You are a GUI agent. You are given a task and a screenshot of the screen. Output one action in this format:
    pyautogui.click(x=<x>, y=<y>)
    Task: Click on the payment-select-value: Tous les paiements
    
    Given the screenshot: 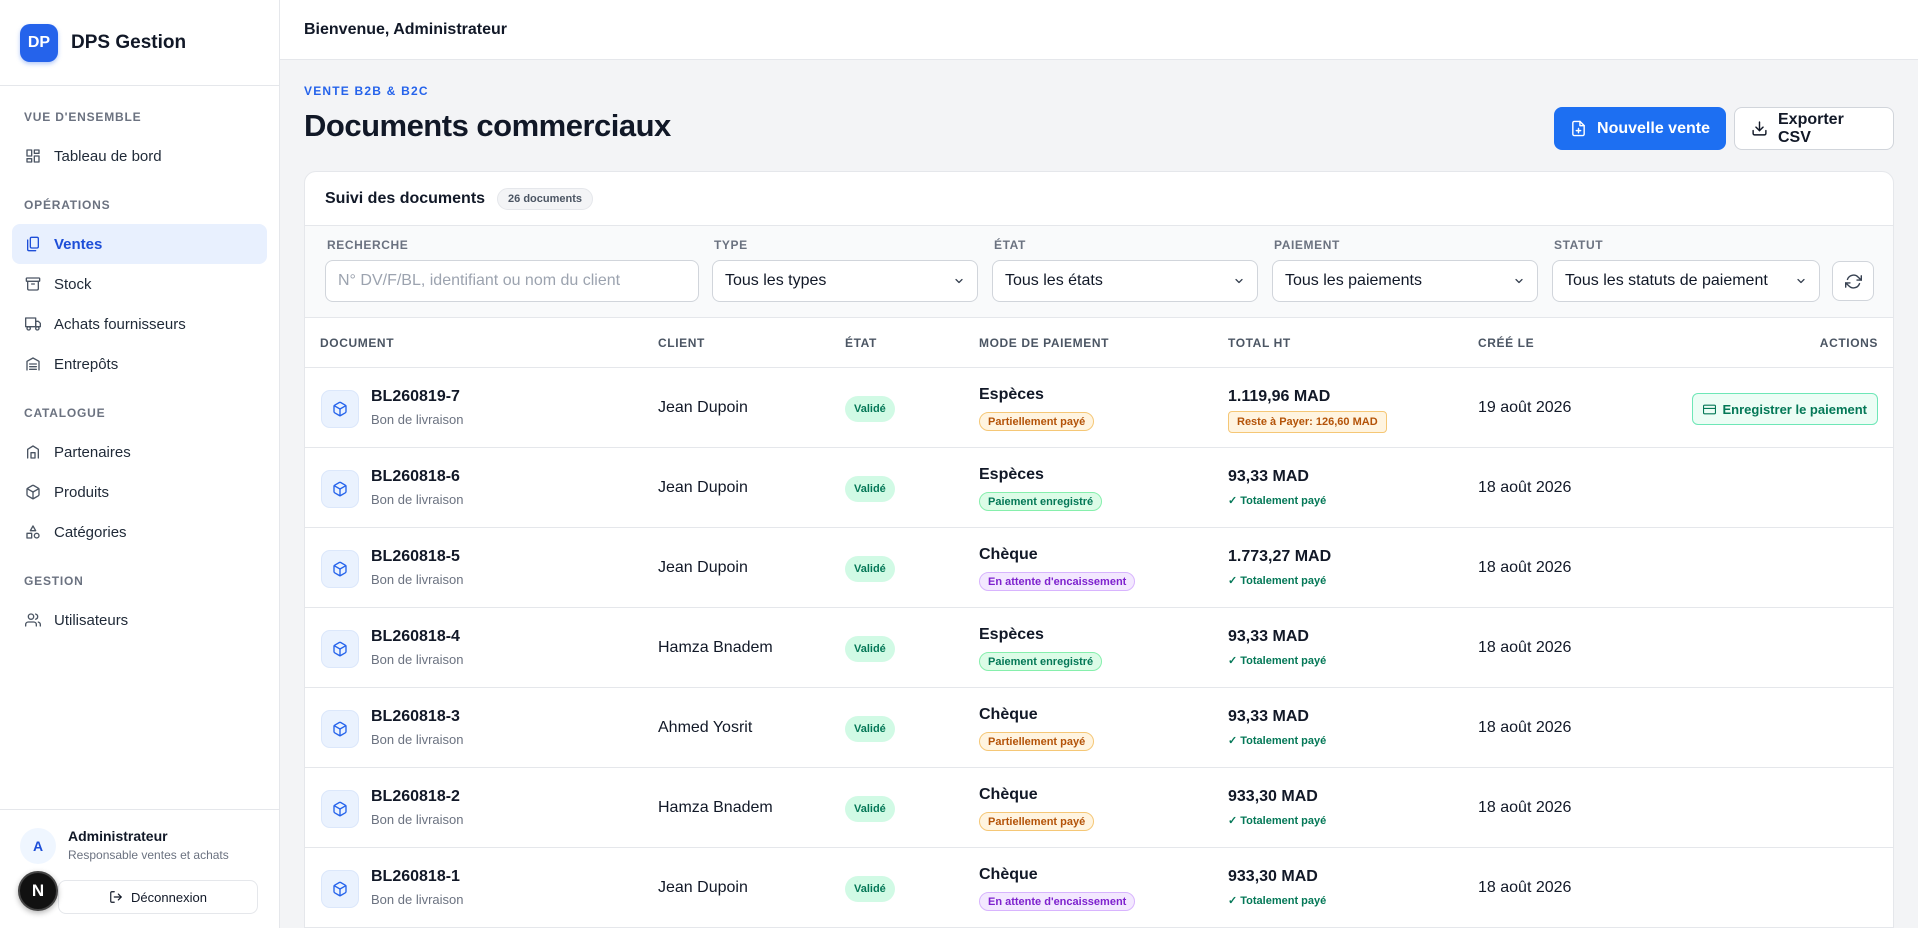 What is the action you would take?
    pyautogui.click(x=1353, y=280)
    